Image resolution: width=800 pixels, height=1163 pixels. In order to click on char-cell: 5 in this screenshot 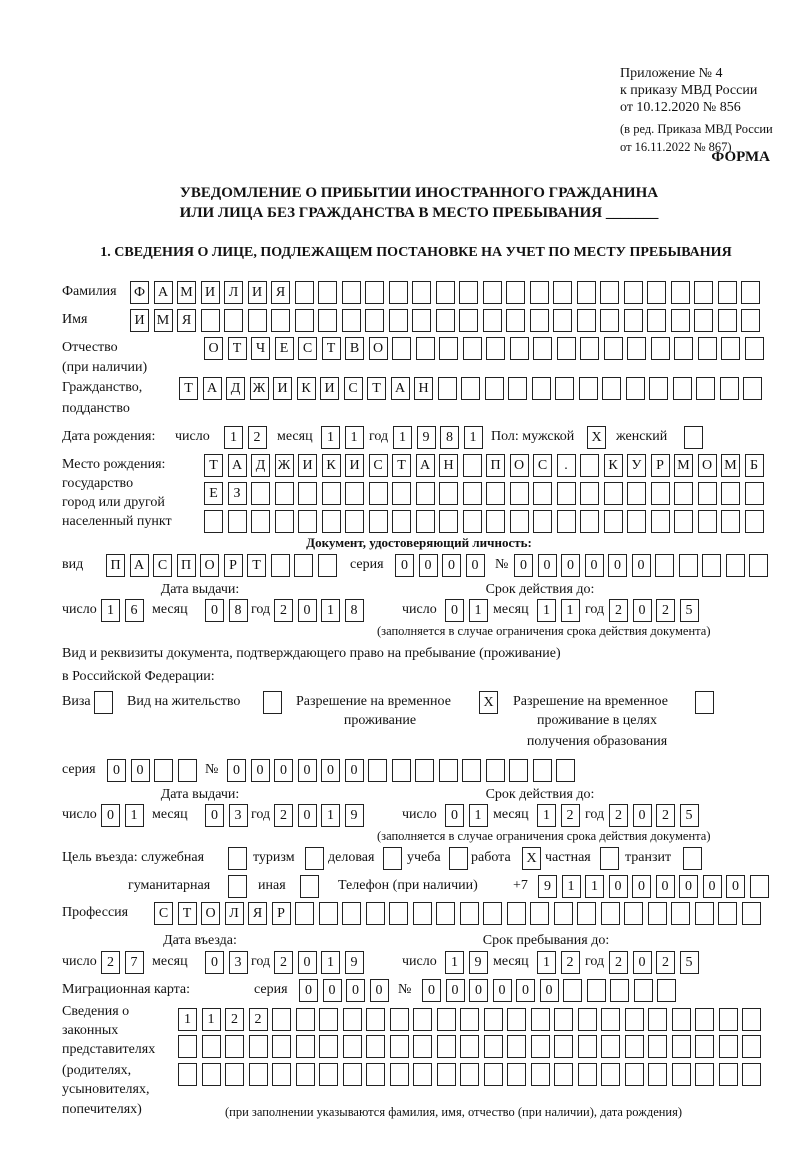, I will do `click(689, 815)`.